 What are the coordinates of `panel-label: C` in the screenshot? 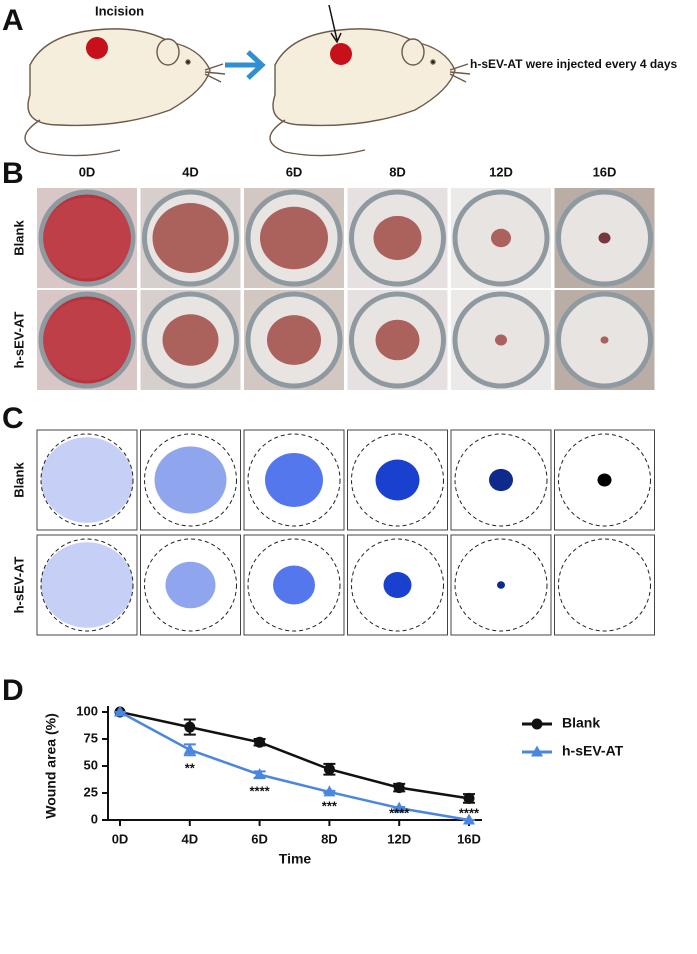 It's located at (13, 418).